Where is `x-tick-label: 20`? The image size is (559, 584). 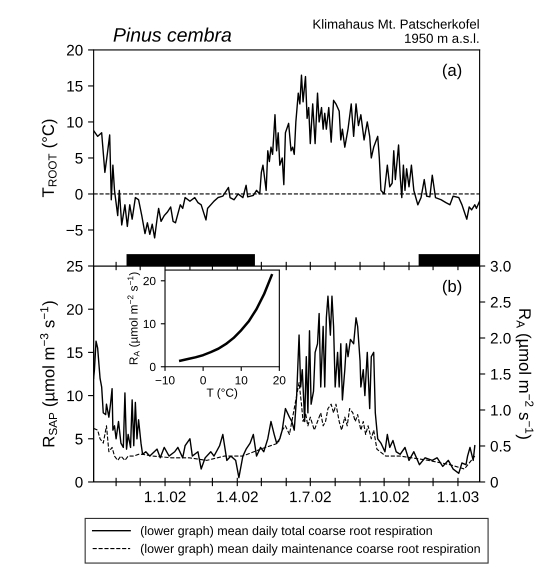
x-tick-label: 20 is located at coordinates (279, 380).